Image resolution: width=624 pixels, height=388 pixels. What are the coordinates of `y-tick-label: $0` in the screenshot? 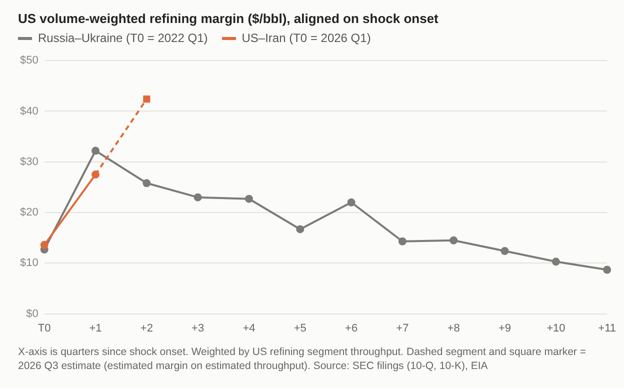 It's located at (32, 314).